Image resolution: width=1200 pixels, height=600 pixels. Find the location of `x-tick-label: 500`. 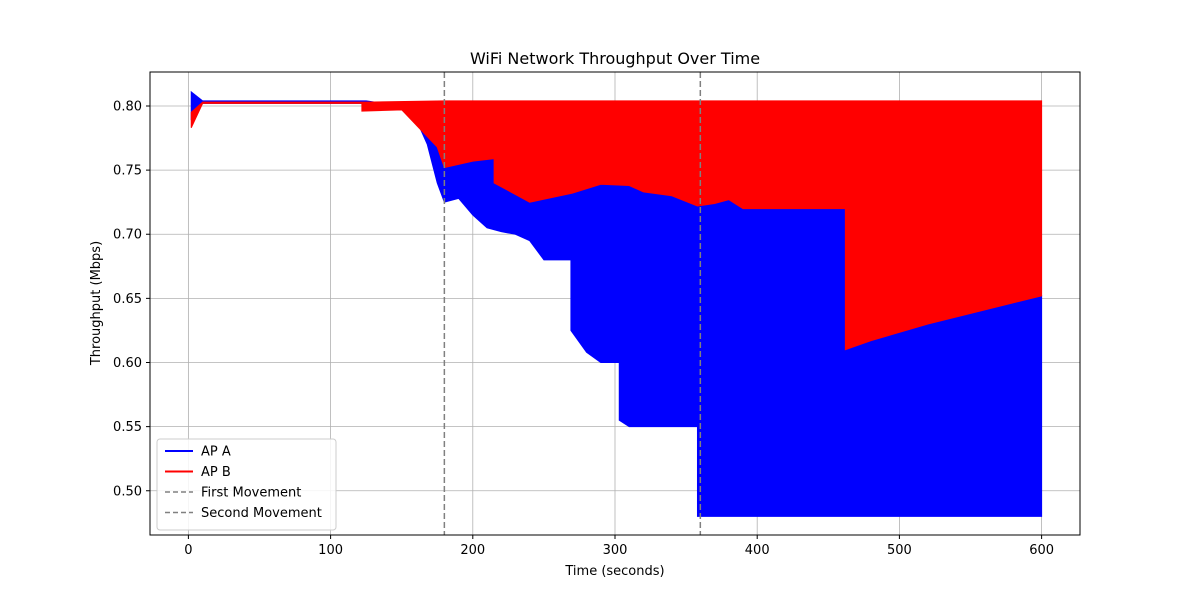

x-tick-label: 500 is located at coordinates (899, 550).